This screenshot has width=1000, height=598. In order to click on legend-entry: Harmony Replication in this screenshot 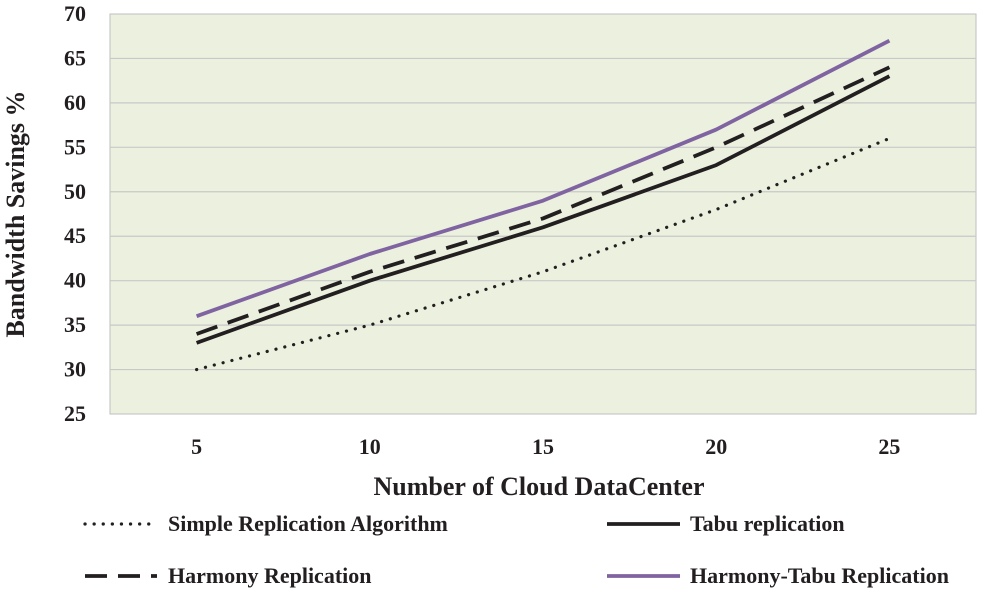, I will do `click(228, 575)`.